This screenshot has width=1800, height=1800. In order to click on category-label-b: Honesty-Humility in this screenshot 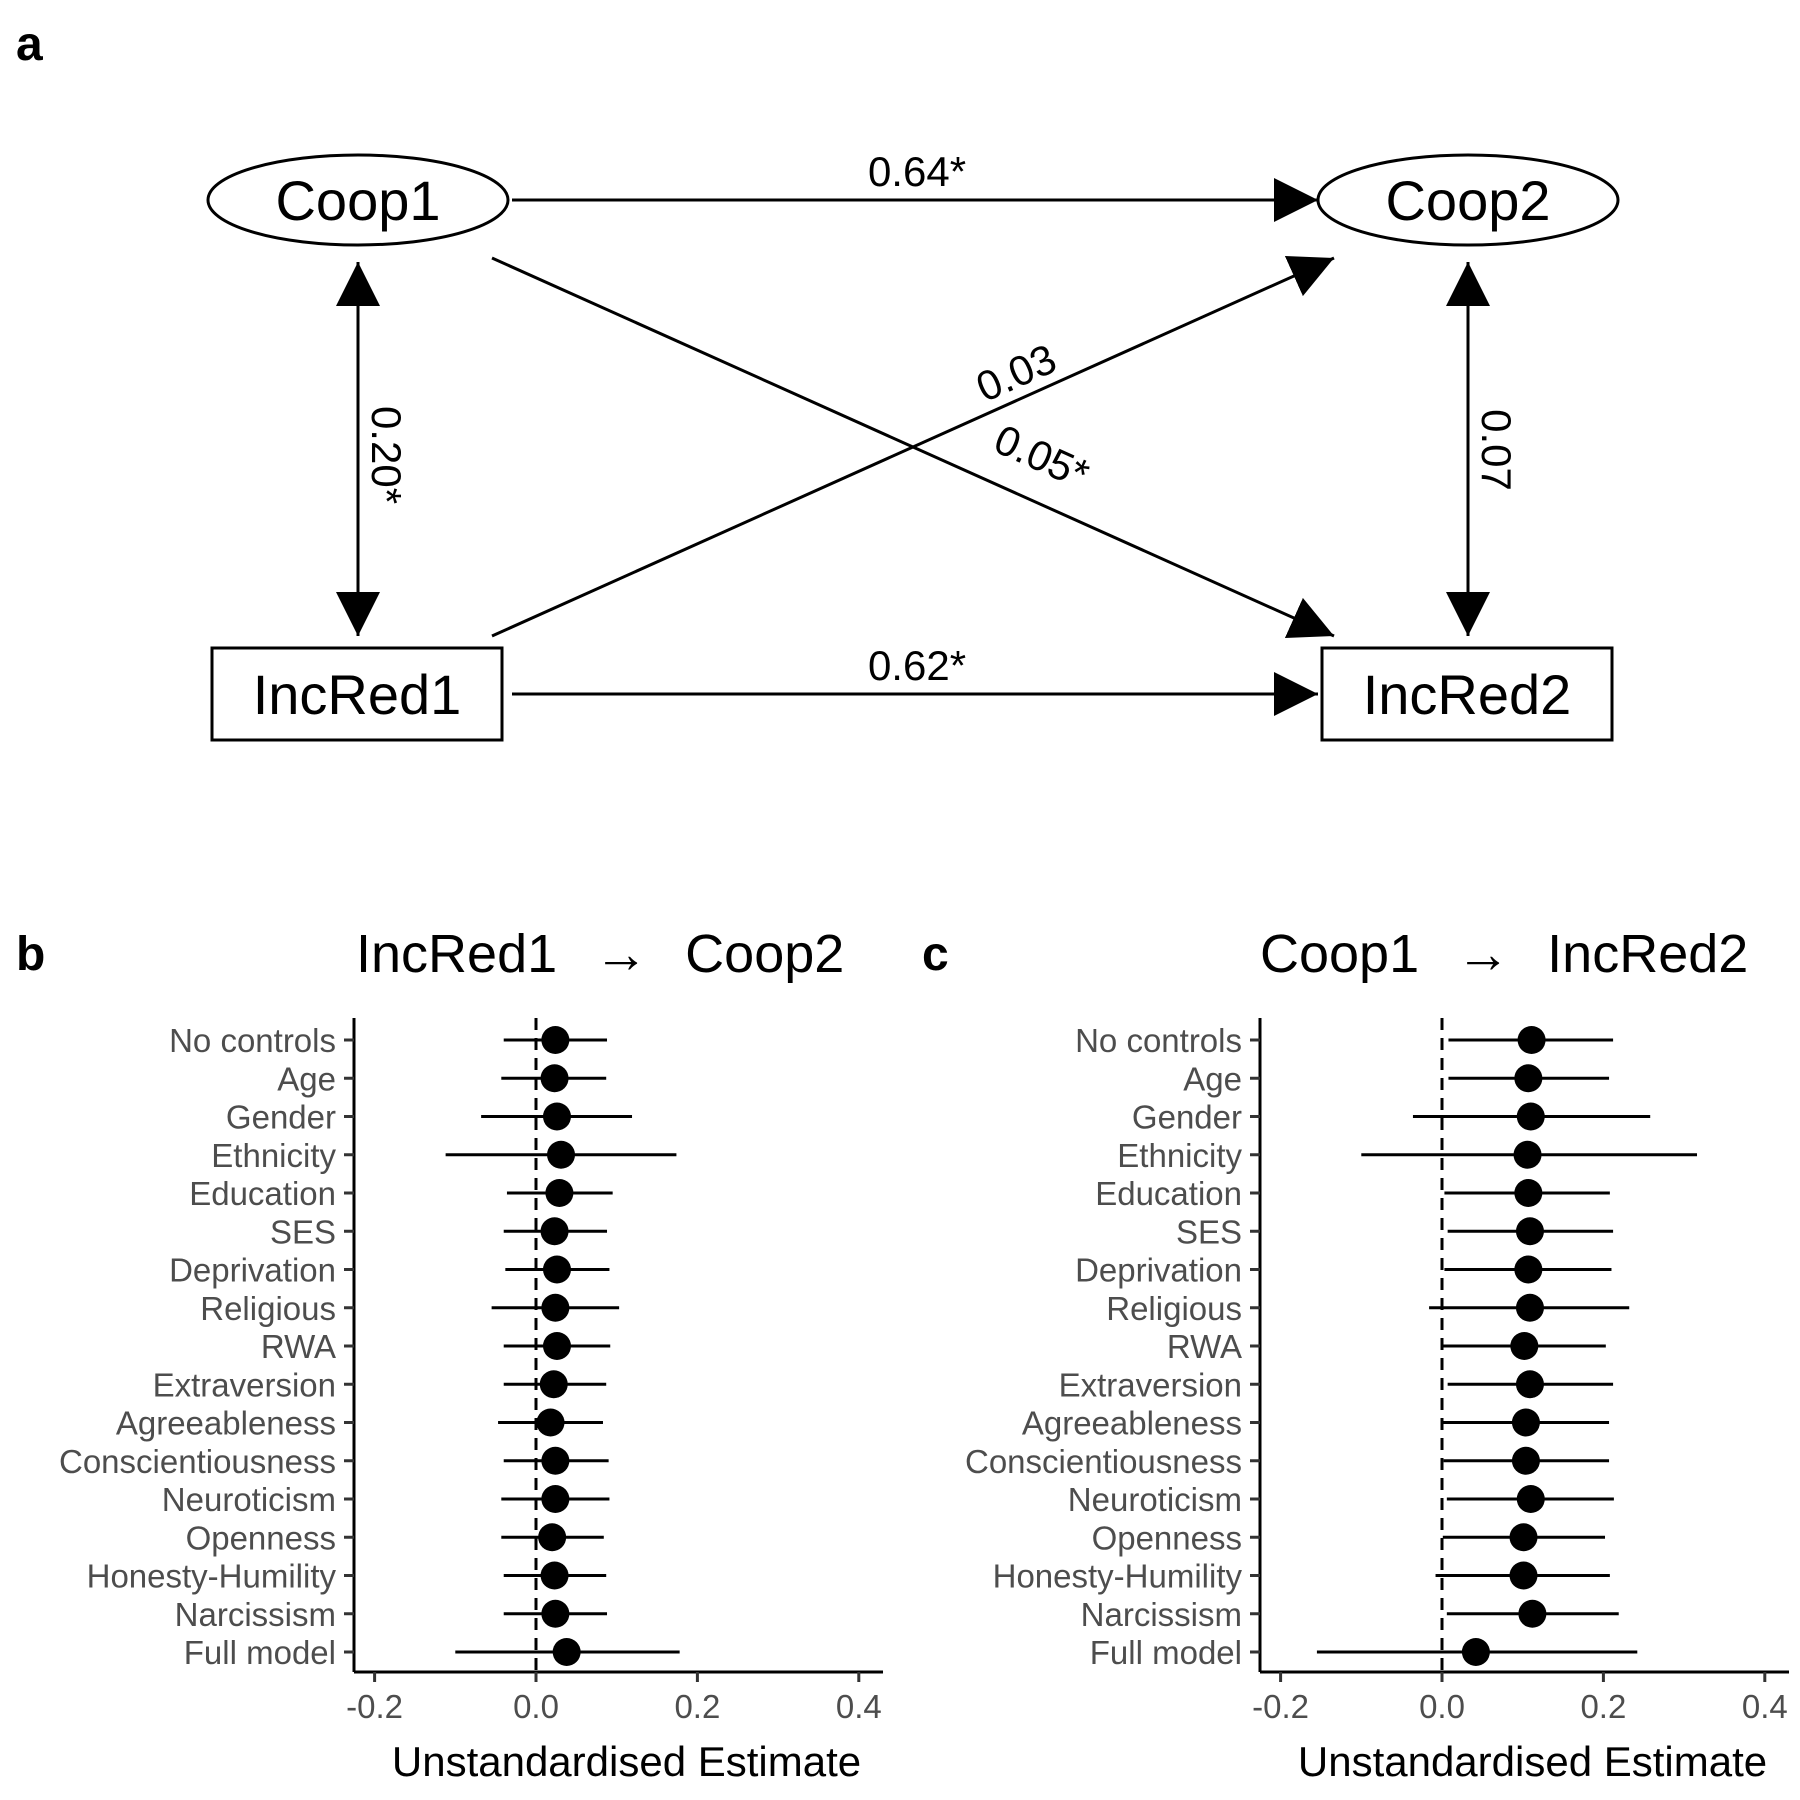, I will do `click(212, 1576)`.